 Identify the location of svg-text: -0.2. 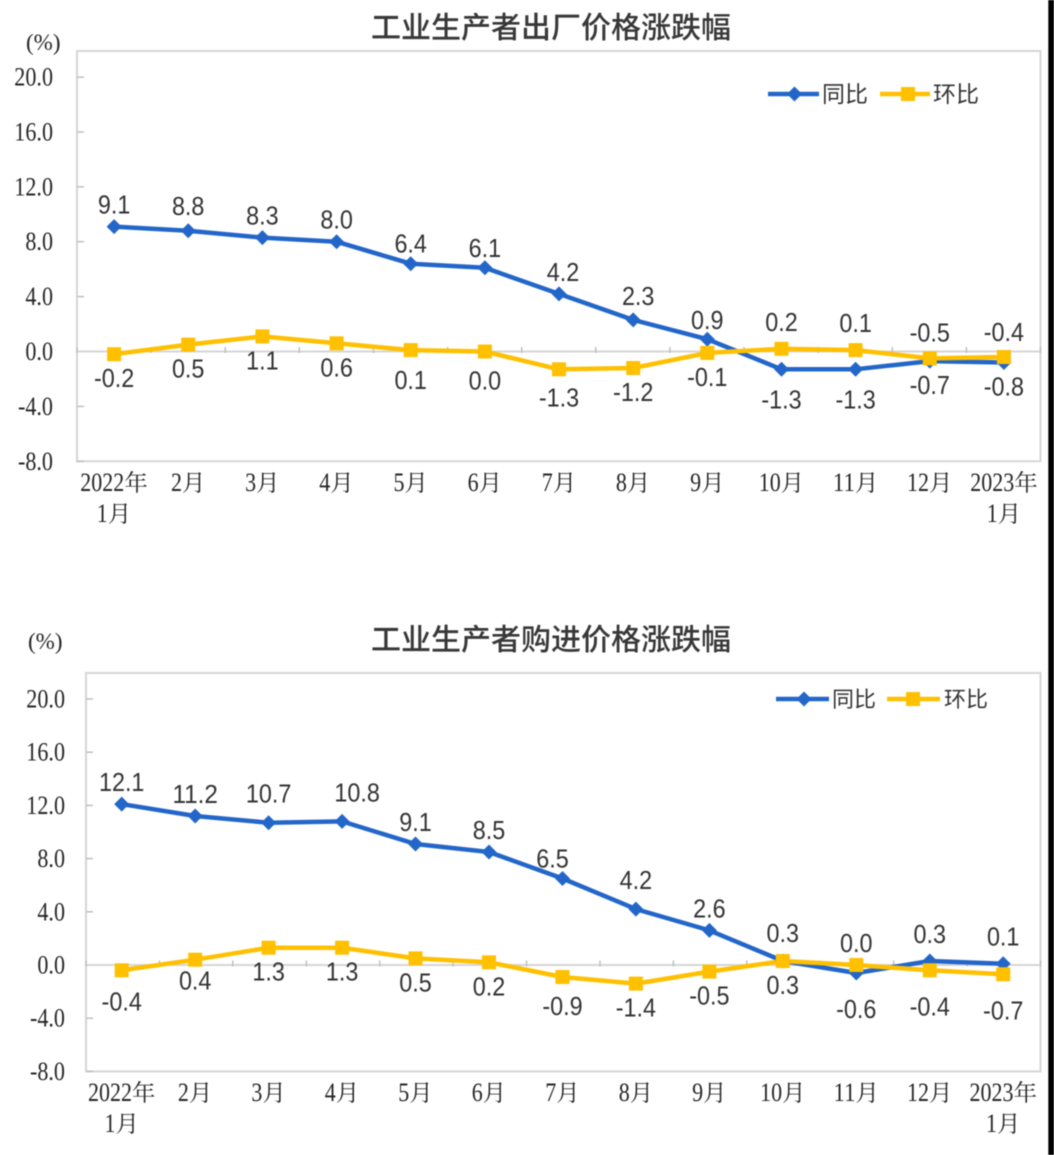
(114, 378).